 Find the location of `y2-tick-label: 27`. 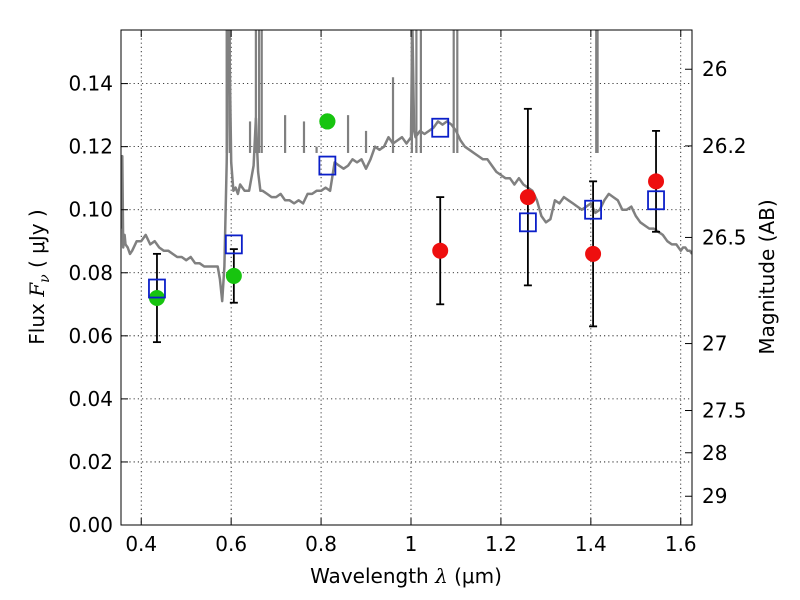

y2-tick-label: 27 is located at coordinates (714, 344).